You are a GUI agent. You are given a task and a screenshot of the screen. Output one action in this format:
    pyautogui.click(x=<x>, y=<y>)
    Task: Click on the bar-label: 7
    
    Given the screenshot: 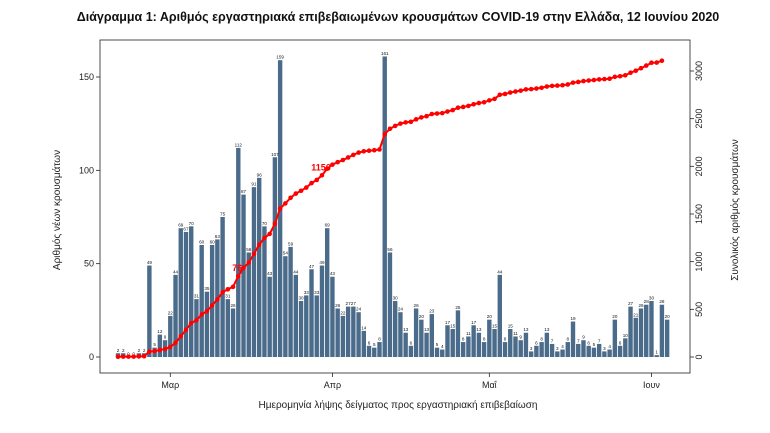 What is the action you would take?
    pyautogui.click(x=552, y=340)
    